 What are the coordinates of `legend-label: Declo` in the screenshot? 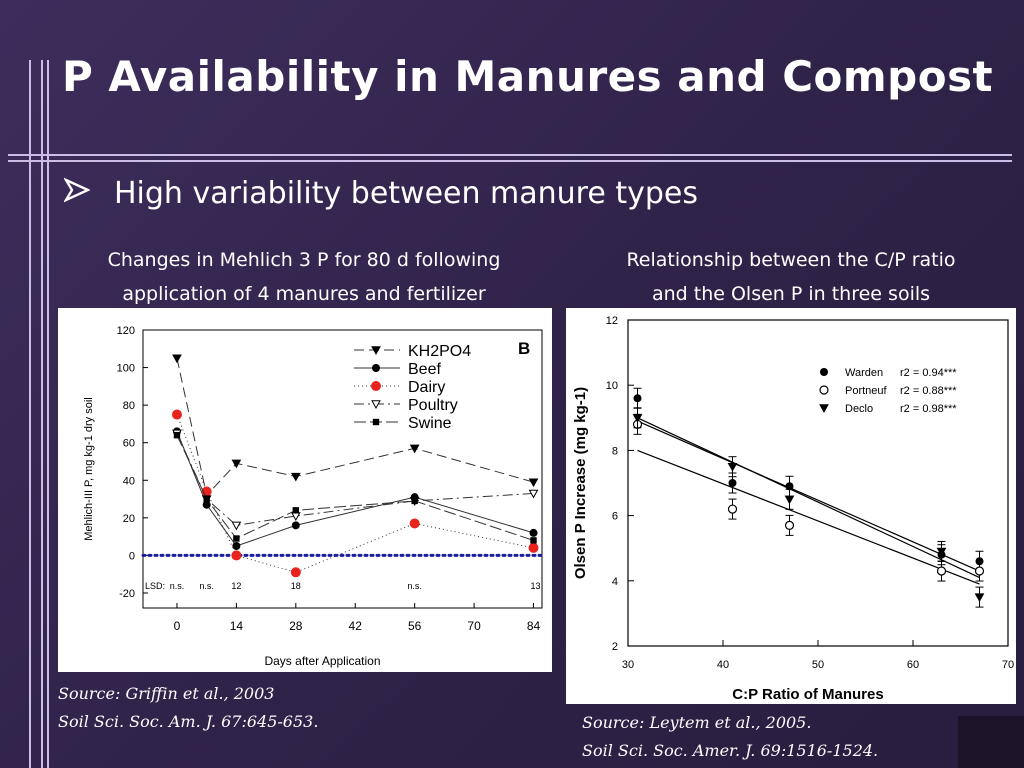 It's located at (859, 409).